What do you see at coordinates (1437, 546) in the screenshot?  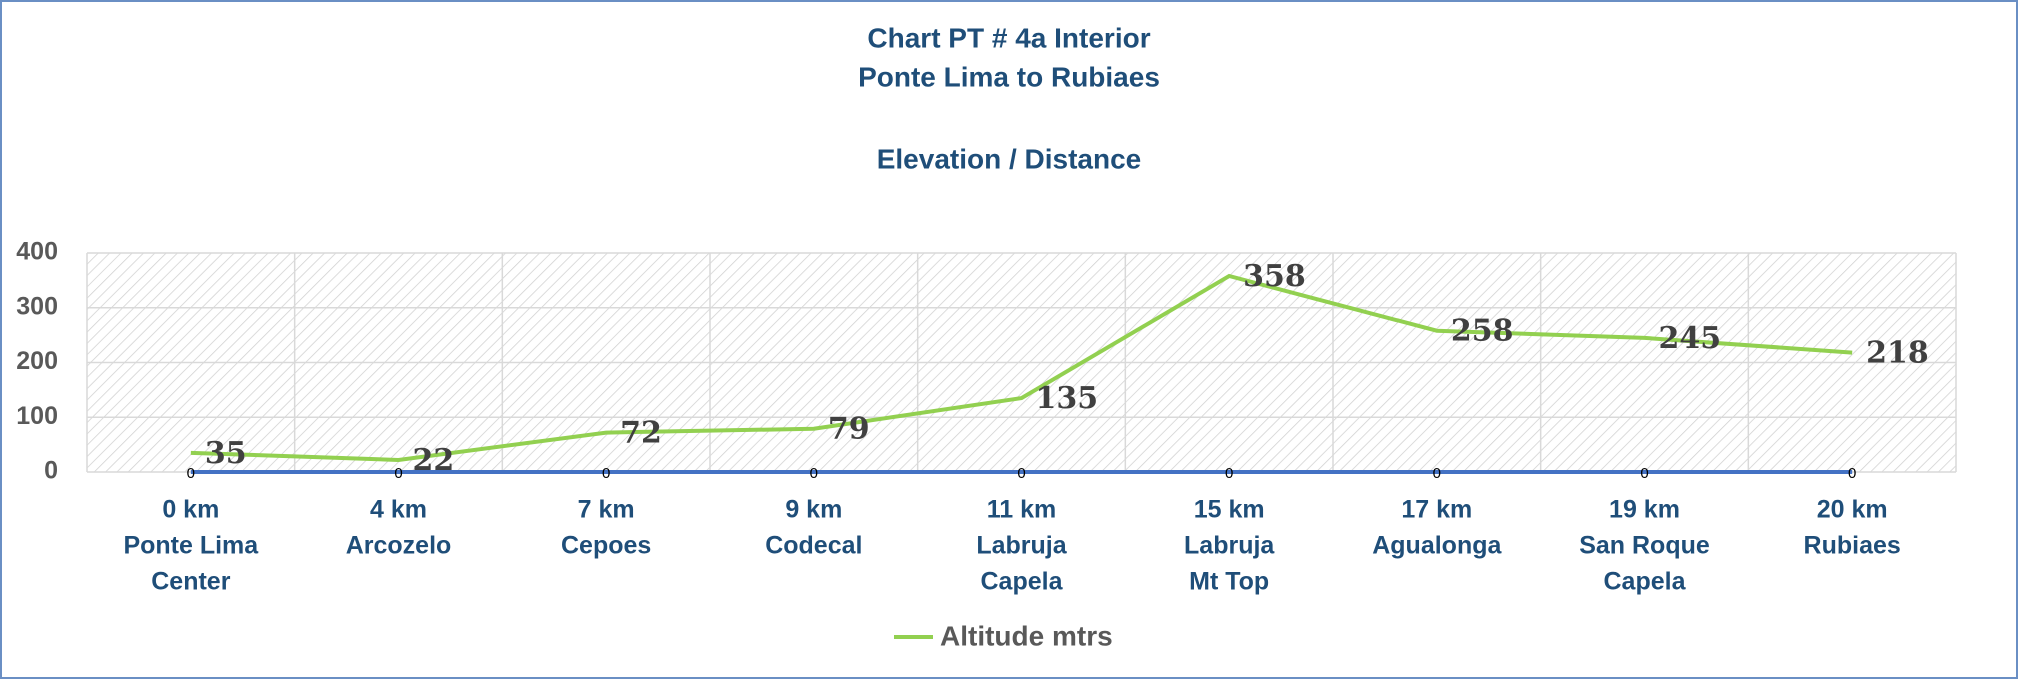 I see `x-tick-label: Agualonga` at bounding box center [1437, 546].